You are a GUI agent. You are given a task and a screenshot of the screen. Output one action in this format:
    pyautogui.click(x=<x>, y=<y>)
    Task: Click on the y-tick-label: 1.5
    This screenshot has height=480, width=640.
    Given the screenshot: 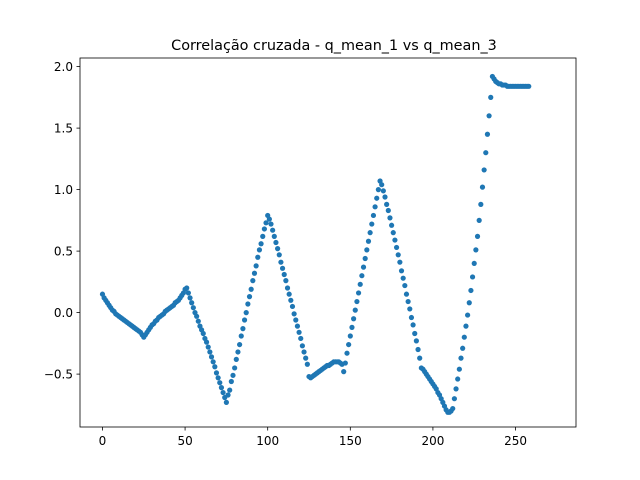 What is the action you would take?
    pyautogui.click(x=63, y=128)
    